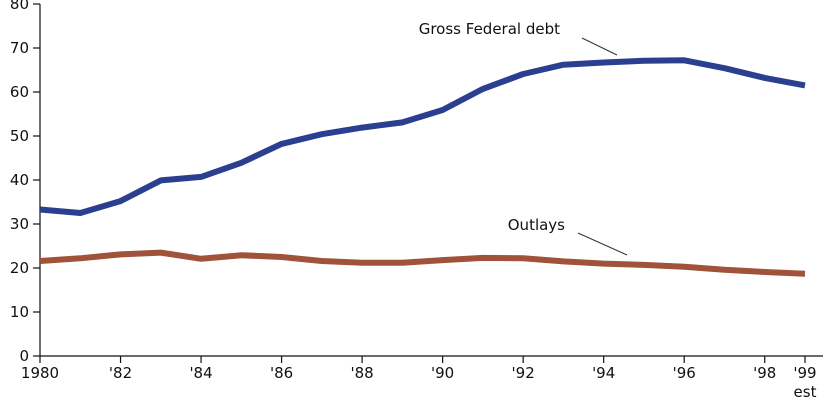 Image resolution: width=828 pixels, height=403 pixels. I want to click on x-tick-label: '99, so click(804, 373).